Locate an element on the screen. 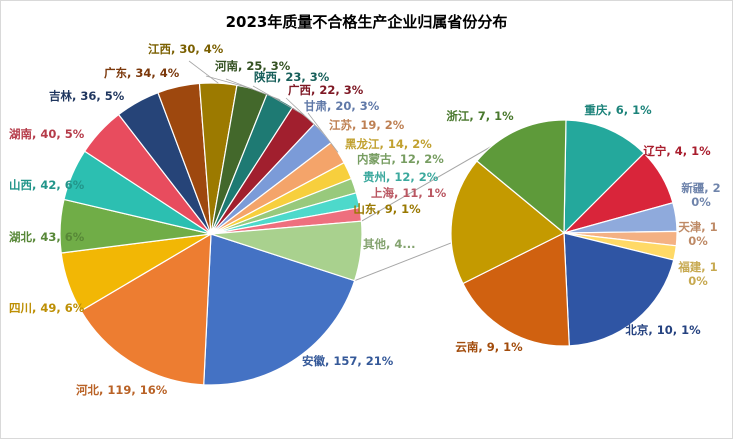  main-pie-data-label: 贵州, 12, 2% is located at coordinates (401, 177).